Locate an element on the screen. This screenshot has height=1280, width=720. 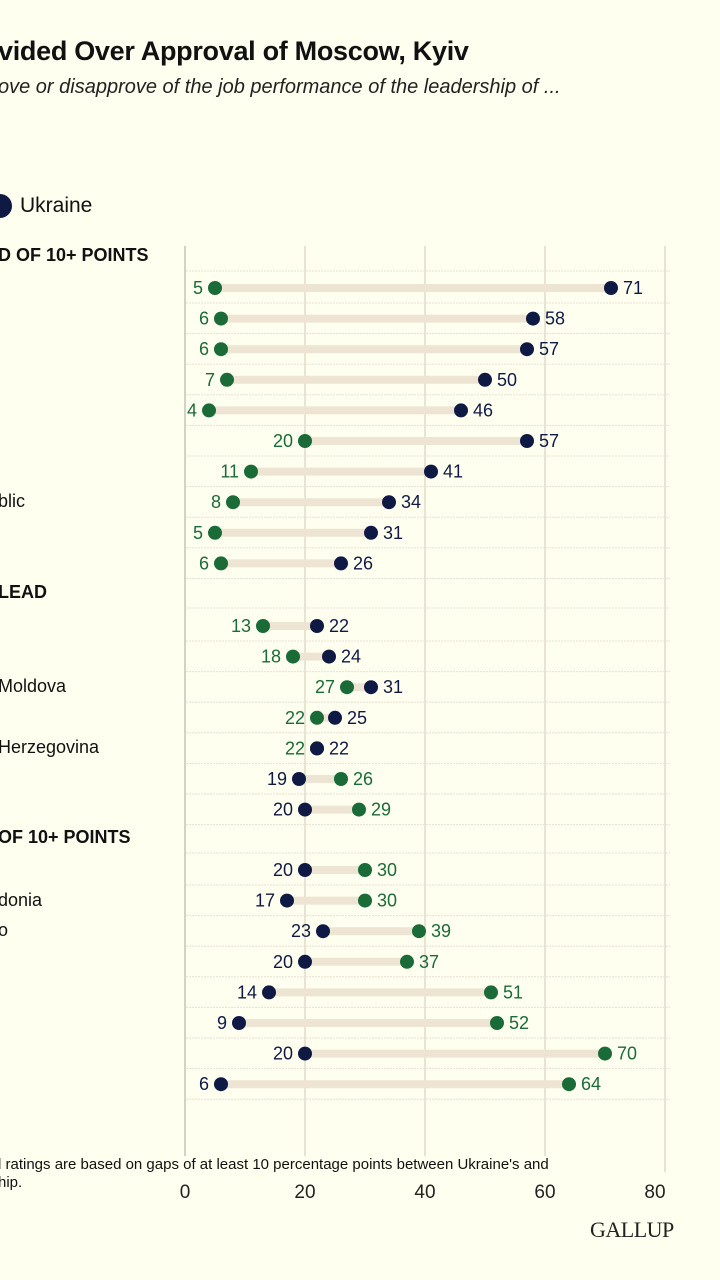
row-label: Moldova is located at coordinates (33, 686).